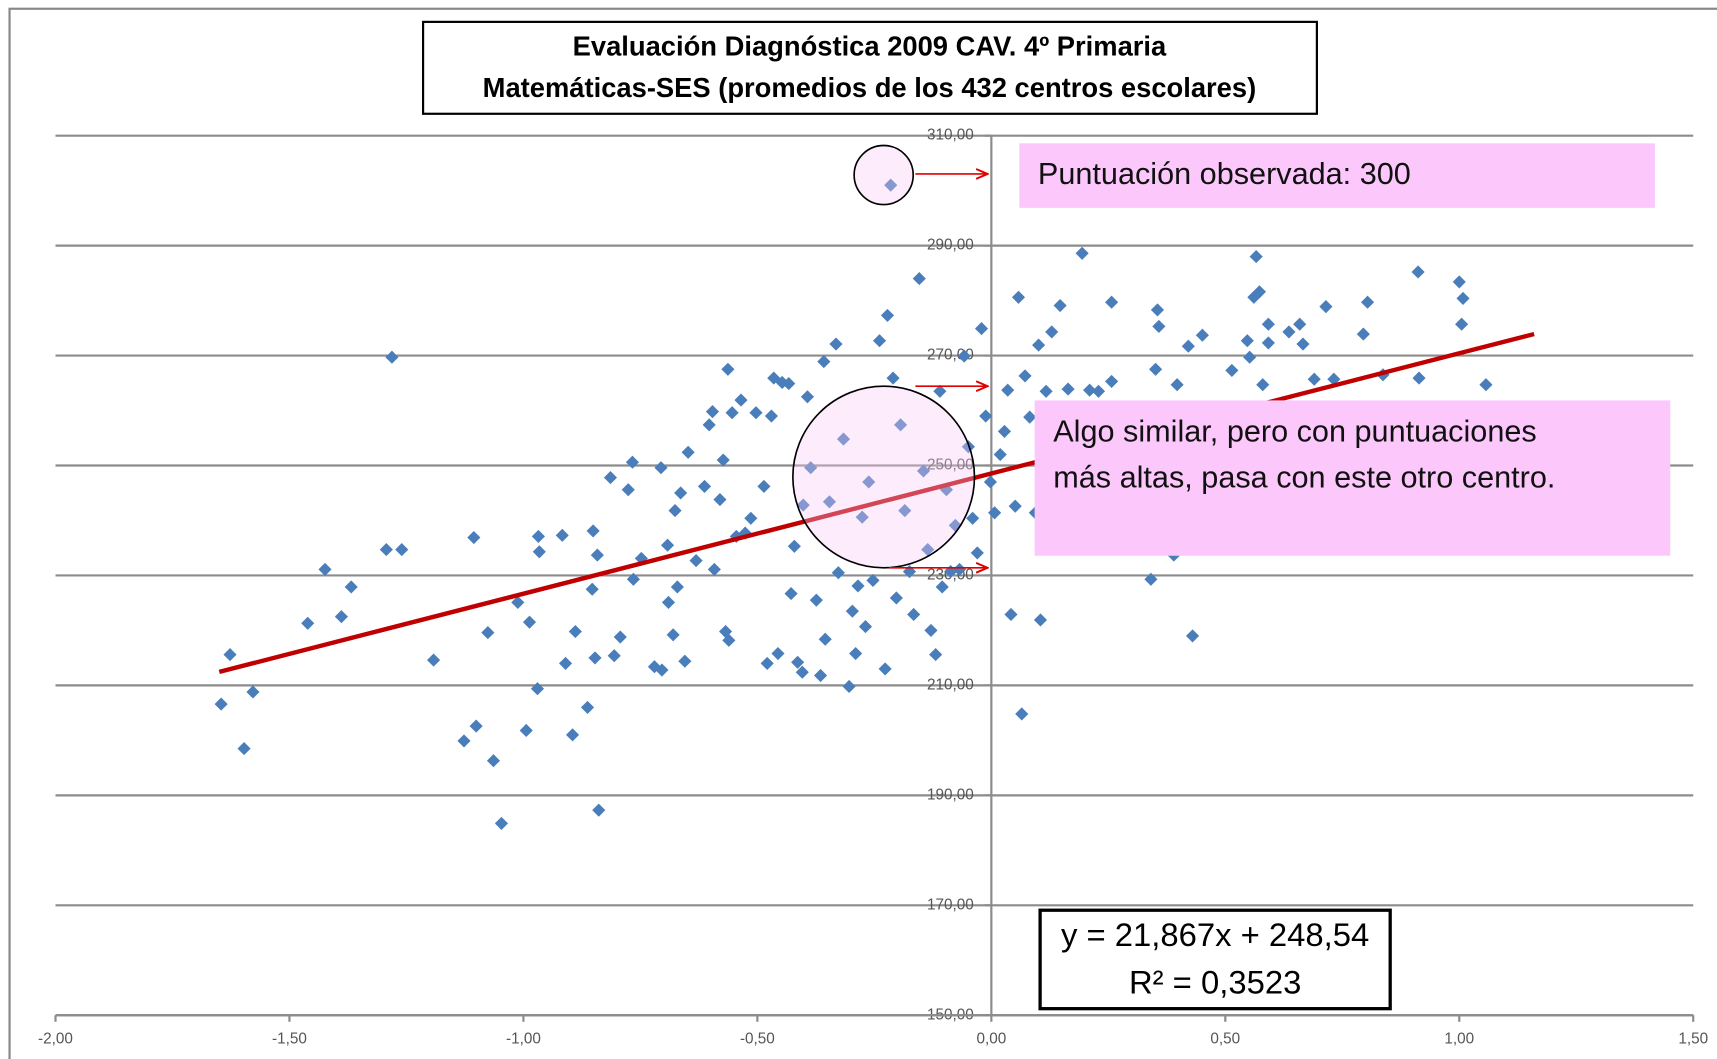  Describe the element at coordinates (1693, 1038) in the screenshot. I see `x-tick-label: 1,50` at that location.